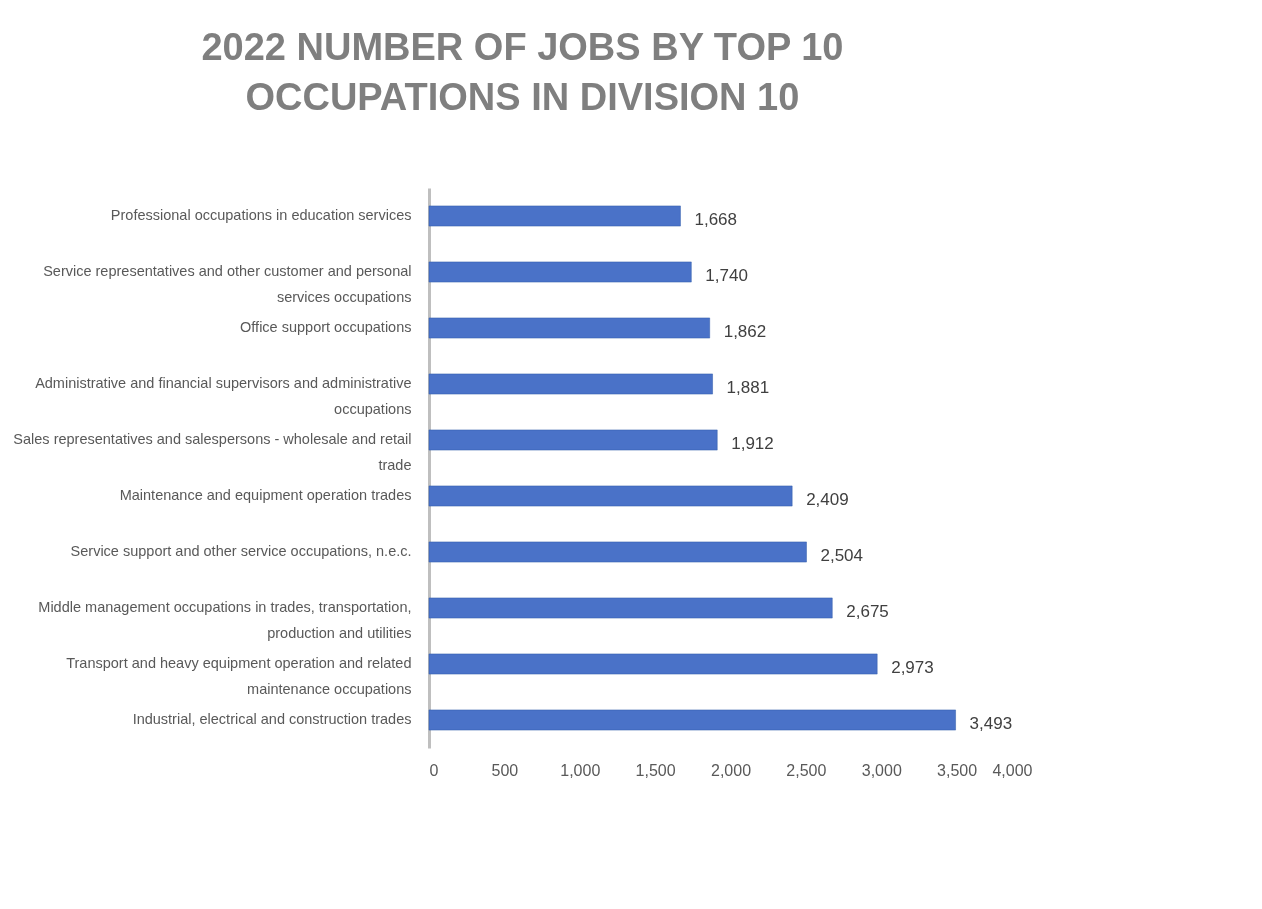 The height and width of the screenshot is (909, 1262). I want to click on x-tick-label: 1,500, so click(655, 770).